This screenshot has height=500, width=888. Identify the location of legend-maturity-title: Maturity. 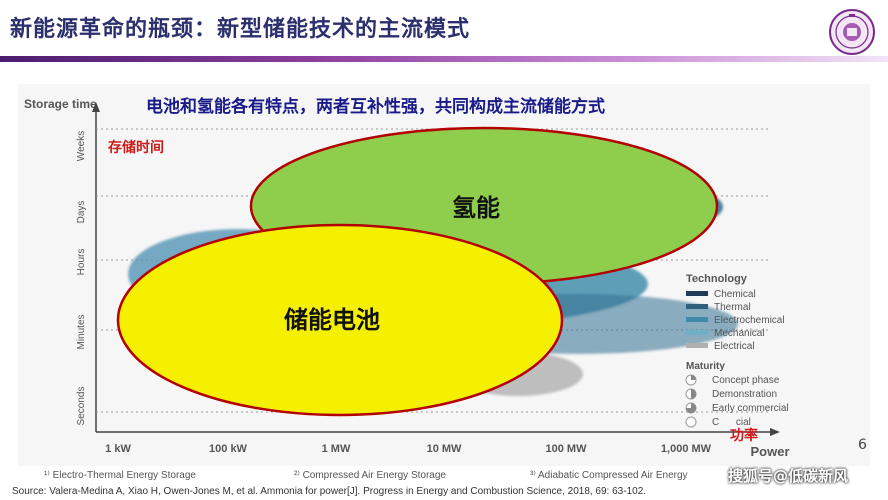
(705, 366).